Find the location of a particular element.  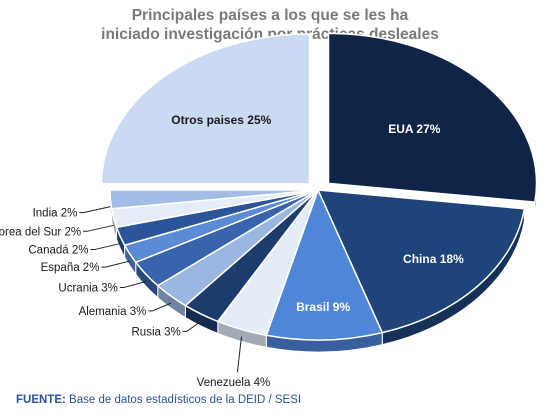

slice-label-eua: EUA 27% is located at coordinates (414, 129).